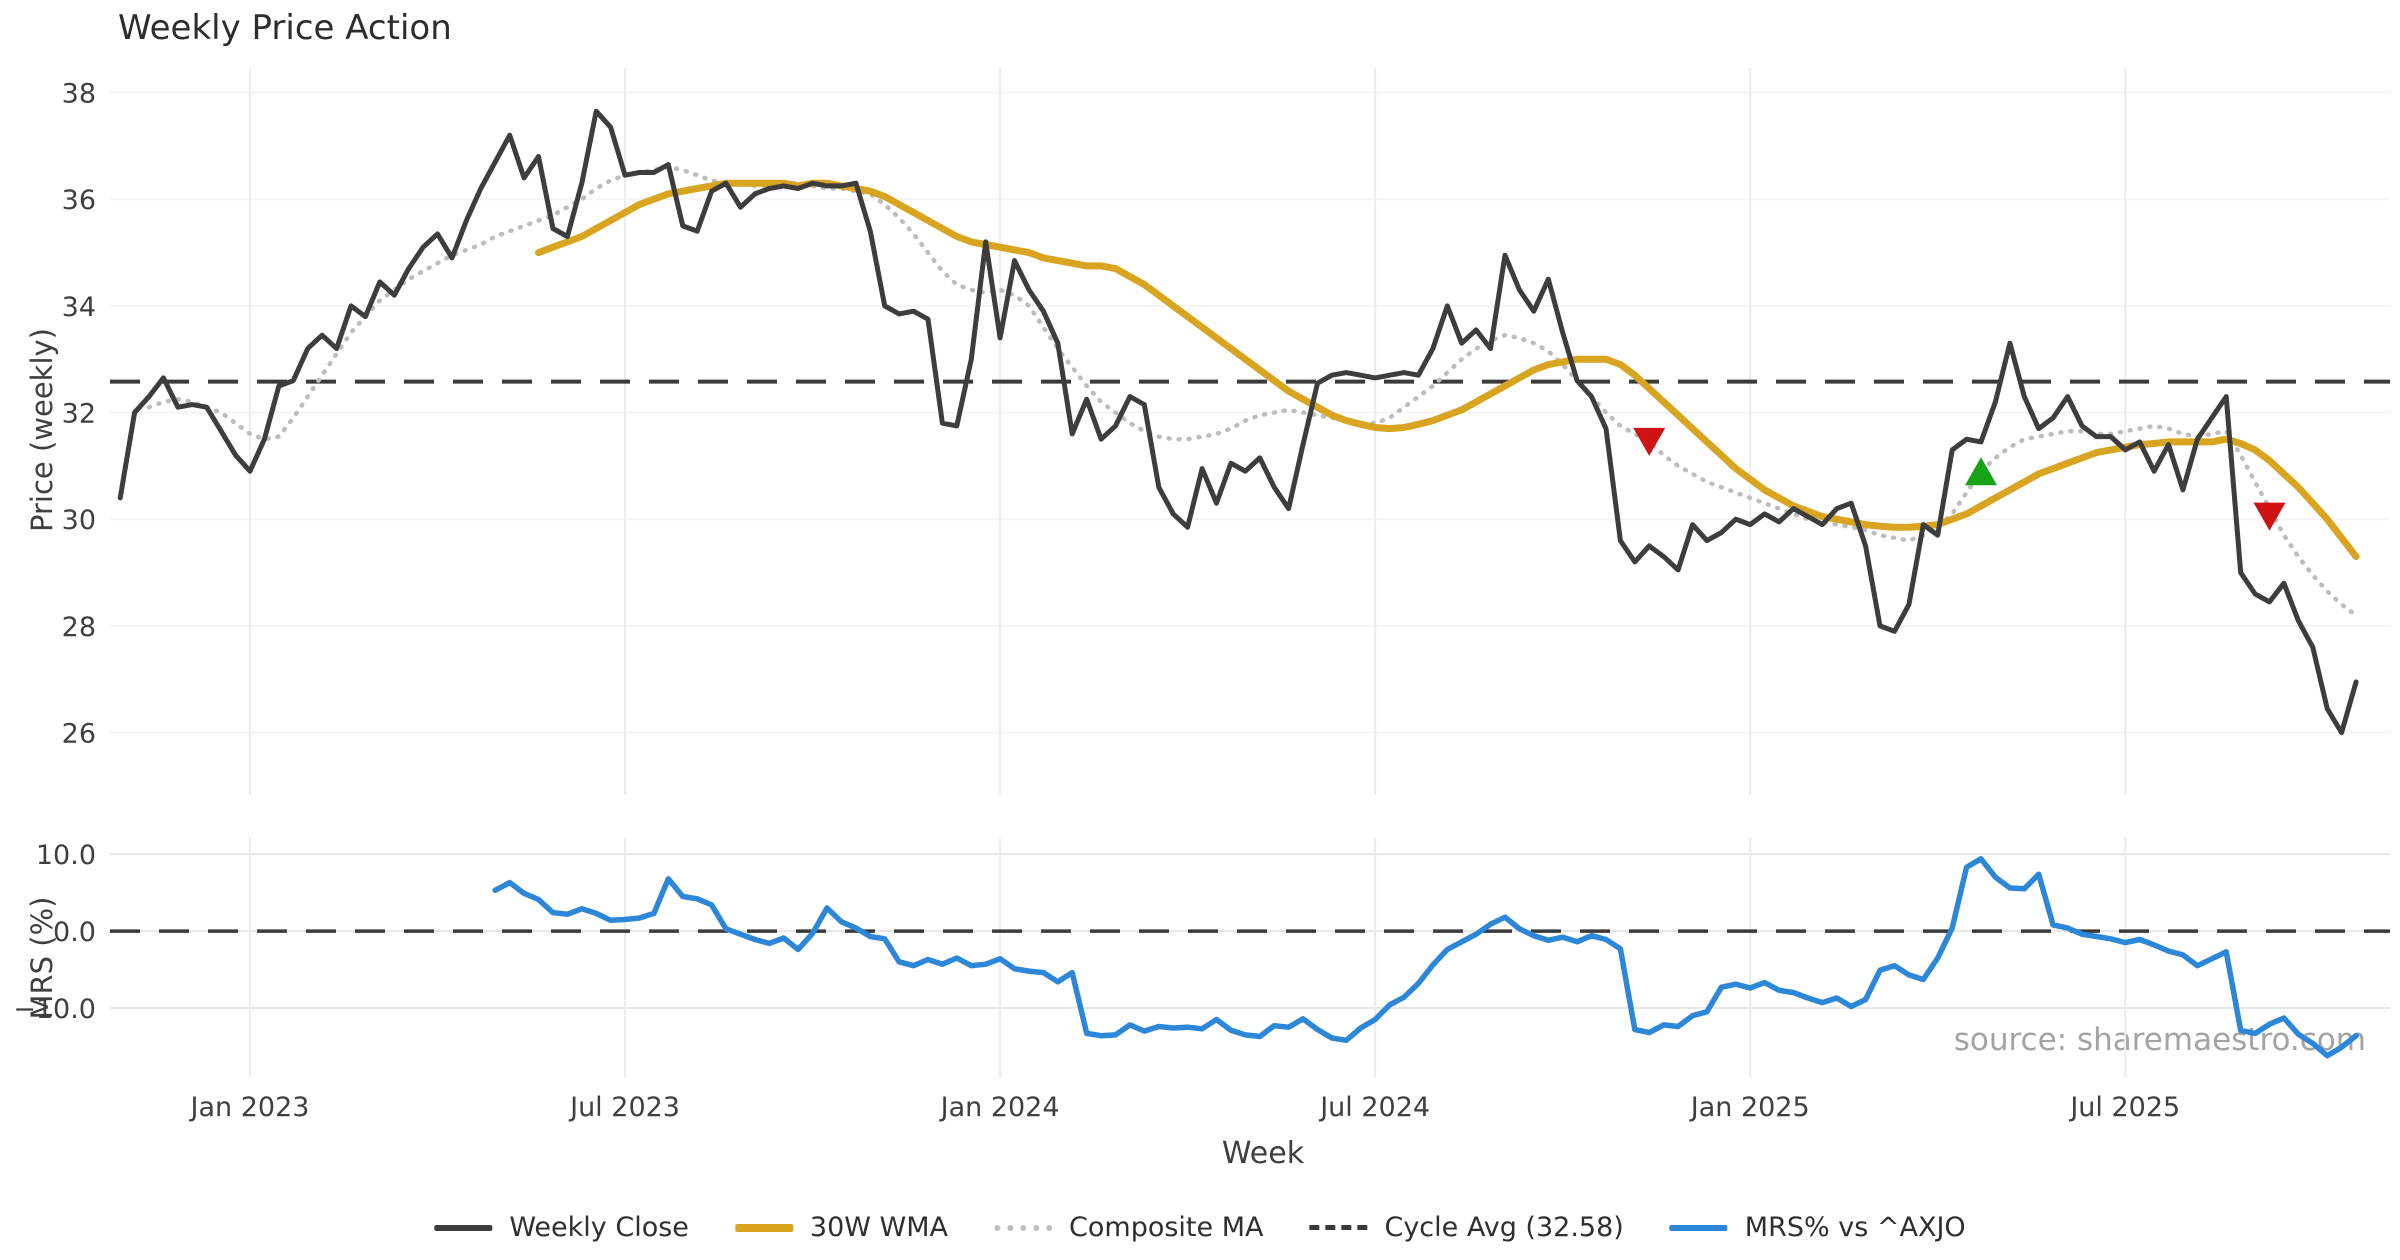 The height and width of the screenshot is (1260, 2400). I want to click on mrs-y-tick-label: 0.0, so click(74, 932).